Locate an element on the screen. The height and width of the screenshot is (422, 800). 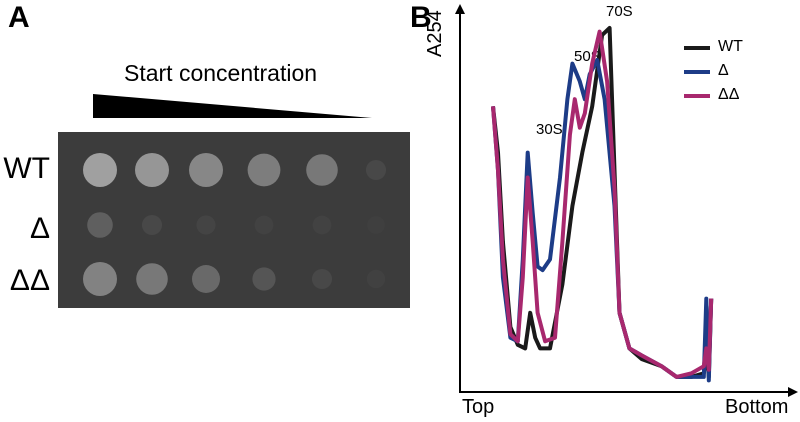
peak-label-70s: 70S is located at coordinates (619, 11).